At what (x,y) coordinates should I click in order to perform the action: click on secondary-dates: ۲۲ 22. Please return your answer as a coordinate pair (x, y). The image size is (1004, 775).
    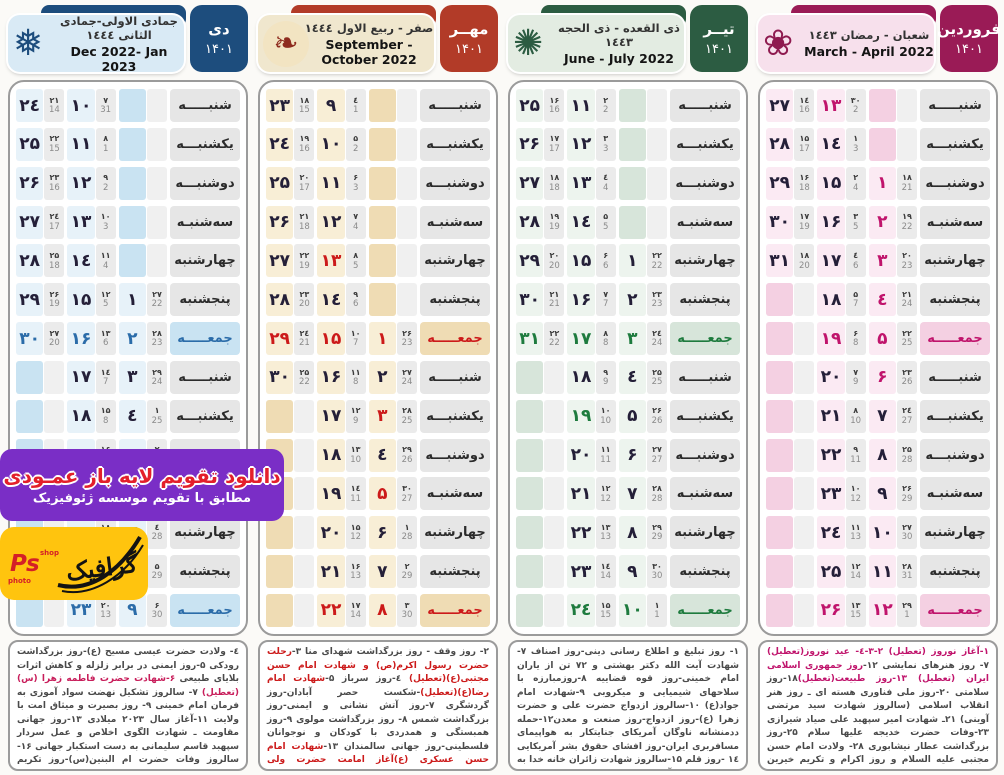
    Looking at the image, I should click on (657, 261).